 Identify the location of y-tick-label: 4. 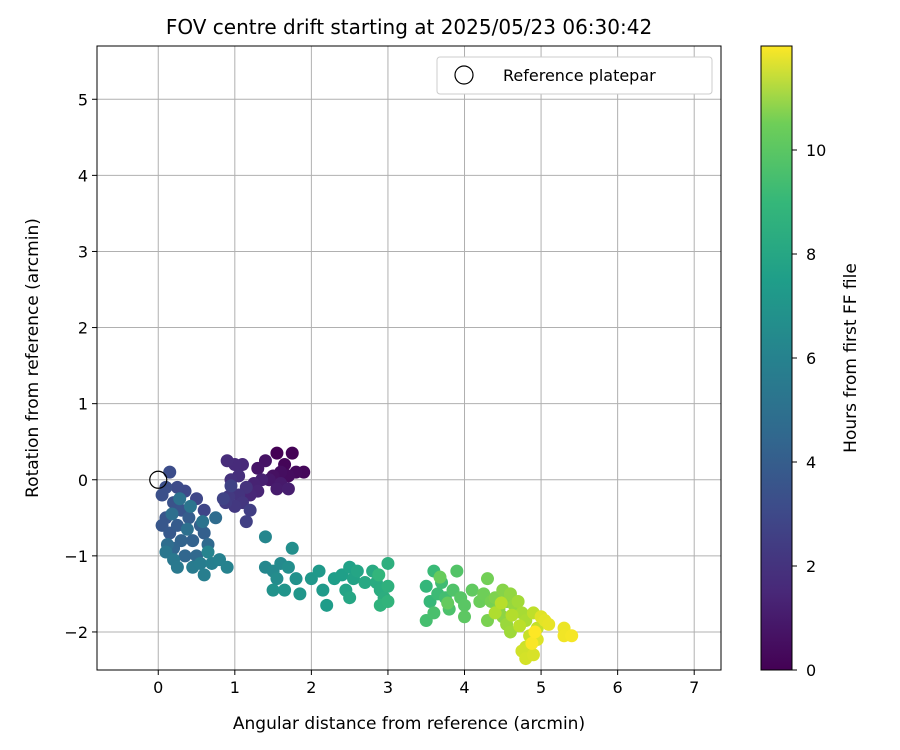
(83, 175).